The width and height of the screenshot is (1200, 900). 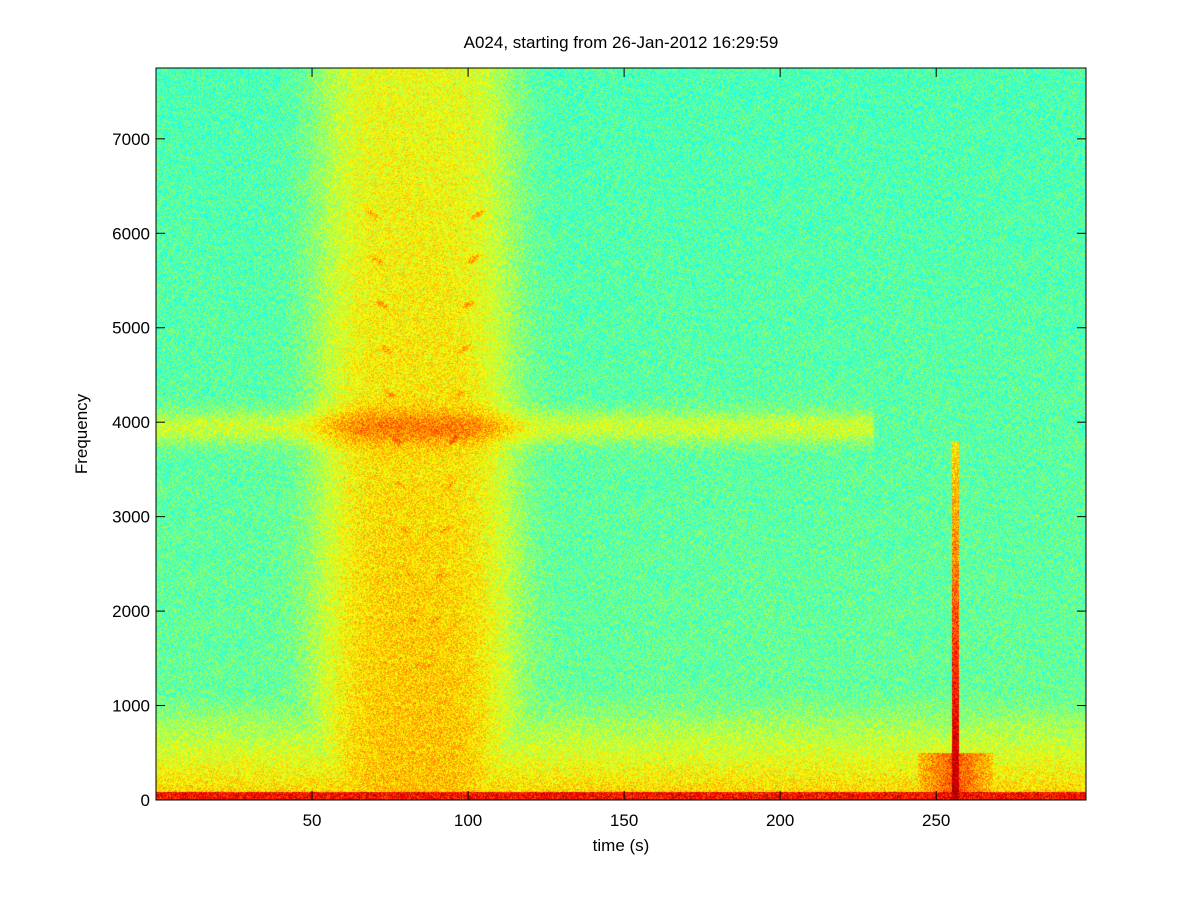 I want to click on y-tick-label: 5000, so click(x=131, y=328).